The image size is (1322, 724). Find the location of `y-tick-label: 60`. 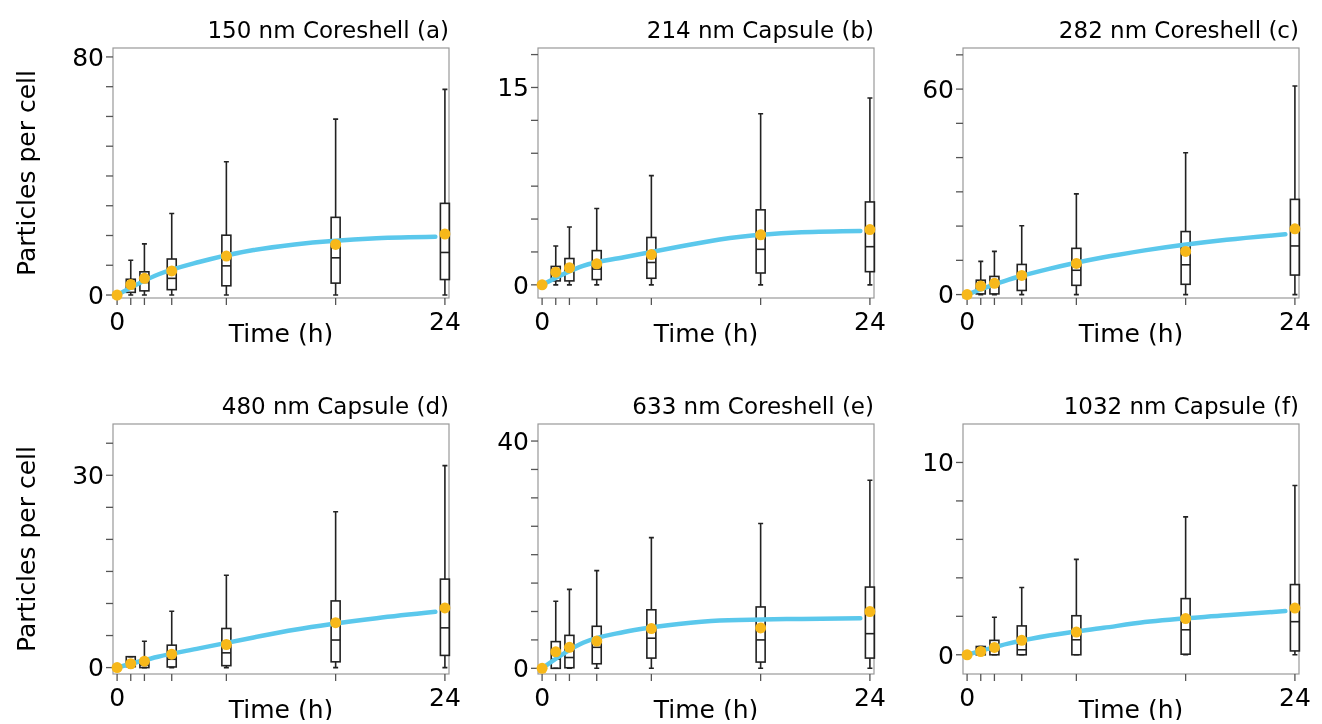

y-tick-label: 60 is located at coordinates (938, 89).